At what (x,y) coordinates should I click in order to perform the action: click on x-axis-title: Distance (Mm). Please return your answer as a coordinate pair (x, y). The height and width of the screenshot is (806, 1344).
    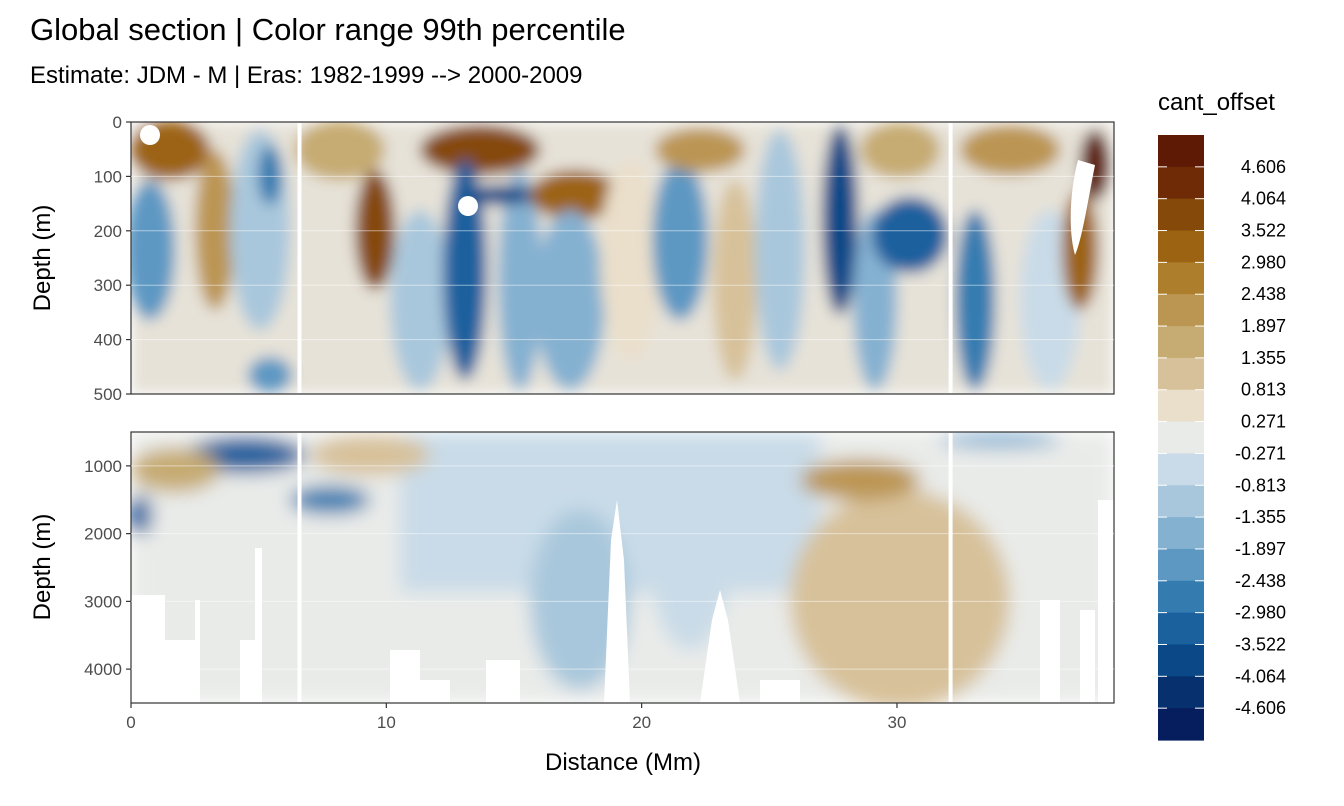
    Looking at the image, I should click on (623, 762).